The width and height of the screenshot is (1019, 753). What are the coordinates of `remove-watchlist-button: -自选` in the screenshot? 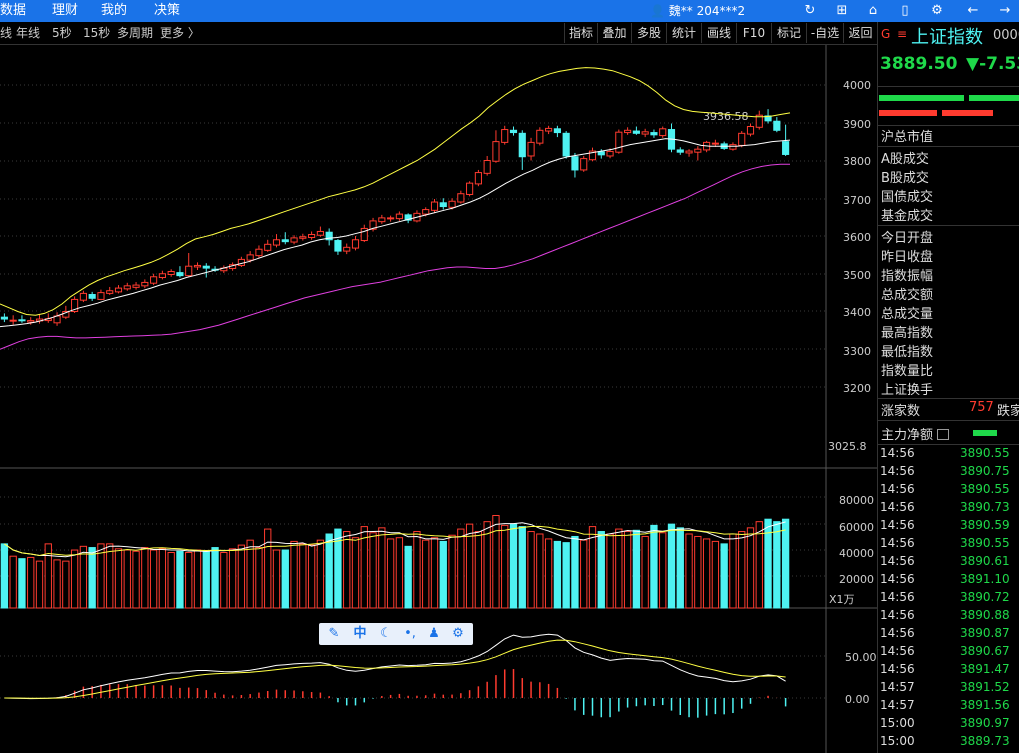 It's located at (824, 33).